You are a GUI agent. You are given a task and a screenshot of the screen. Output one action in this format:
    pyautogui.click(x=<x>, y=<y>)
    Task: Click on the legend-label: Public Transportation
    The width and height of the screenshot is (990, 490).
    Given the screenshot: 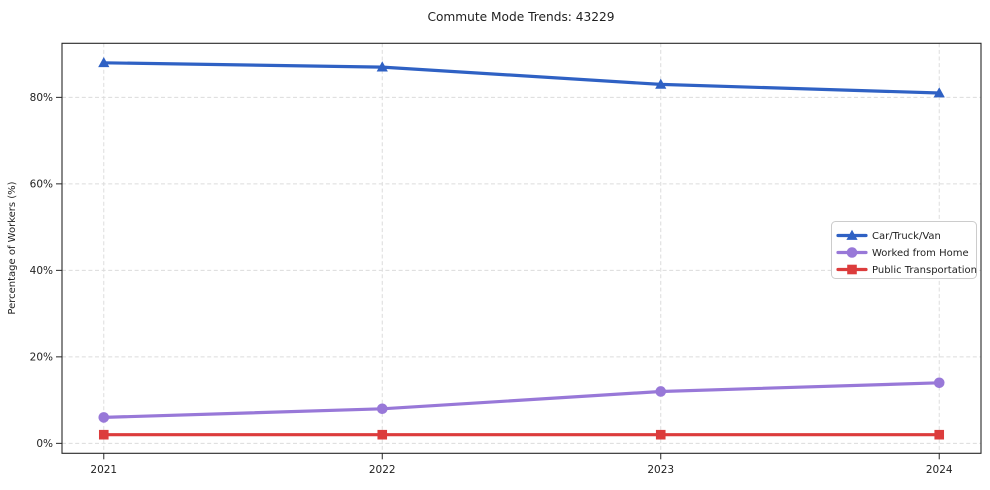 What is the action you would take?
    pyautogui.click(x=924, y=270)
    